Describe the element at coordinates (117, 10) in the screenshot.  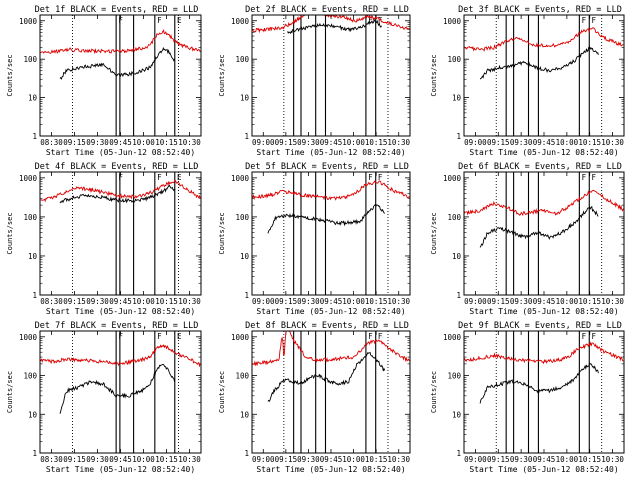
I see `panel-title: Det 1f BLACK = Events, RED = LLD` at that location.